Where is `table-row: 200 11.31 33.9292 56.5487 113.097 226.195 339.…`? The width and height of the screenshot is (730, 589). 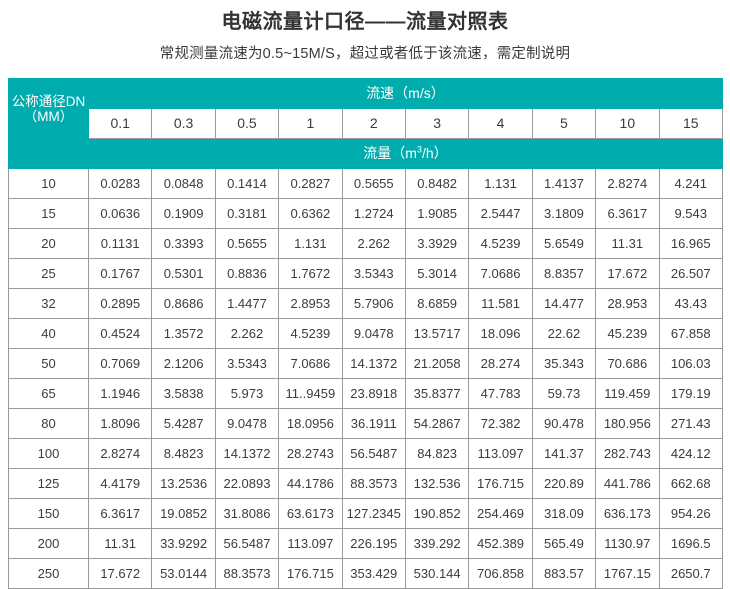
table-row: 200 11.31 33.9292 56.5487 113.097 226.195 339.… is located at coordinates (365, 543).